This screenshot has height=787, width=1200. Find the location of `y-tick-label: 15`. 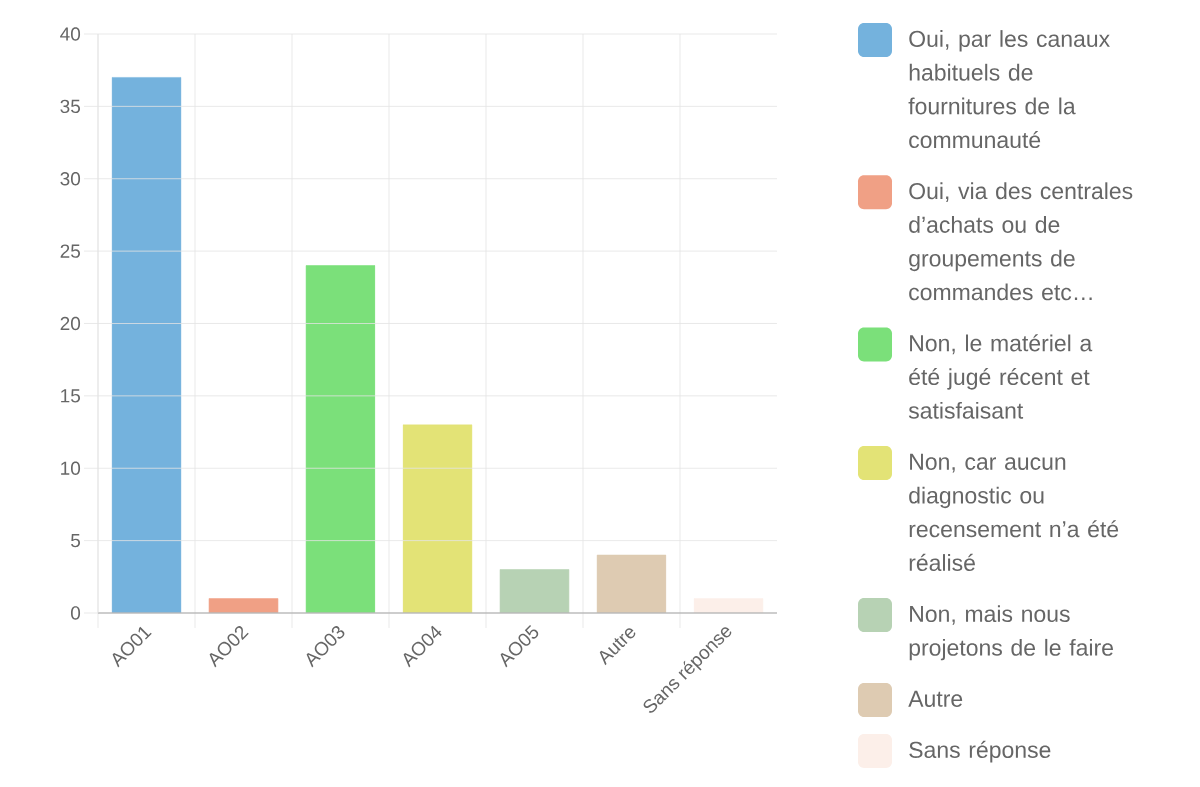

y-tick-label: 15 is located at coordinates (71, 396).